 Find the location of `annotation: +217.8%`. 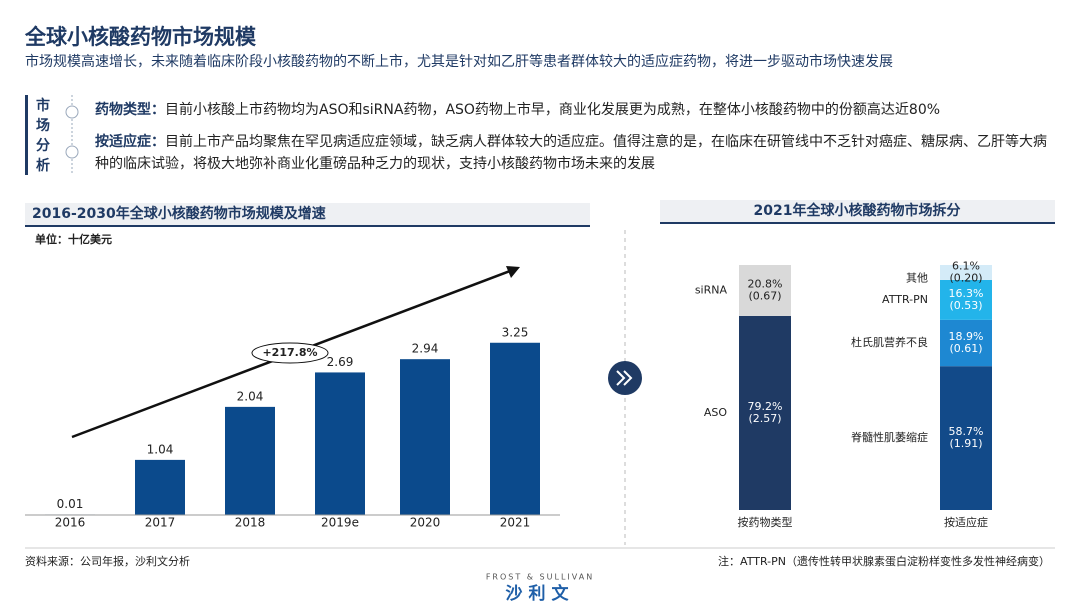

annotation: +217.8% is located at coordinates (289, 352).